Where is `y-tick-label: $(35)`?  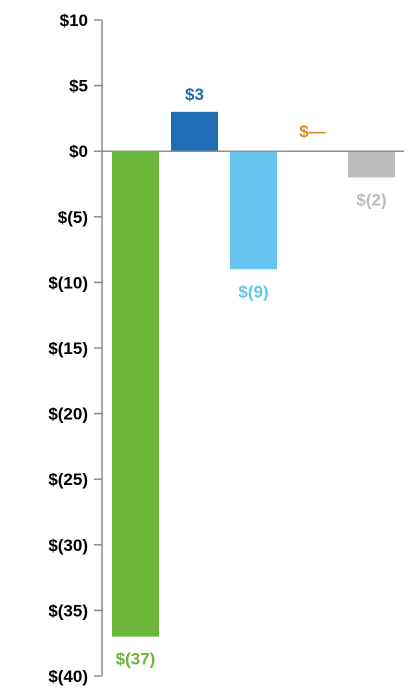 y-tick-label: $(35) is located at coordinates (68, 610).